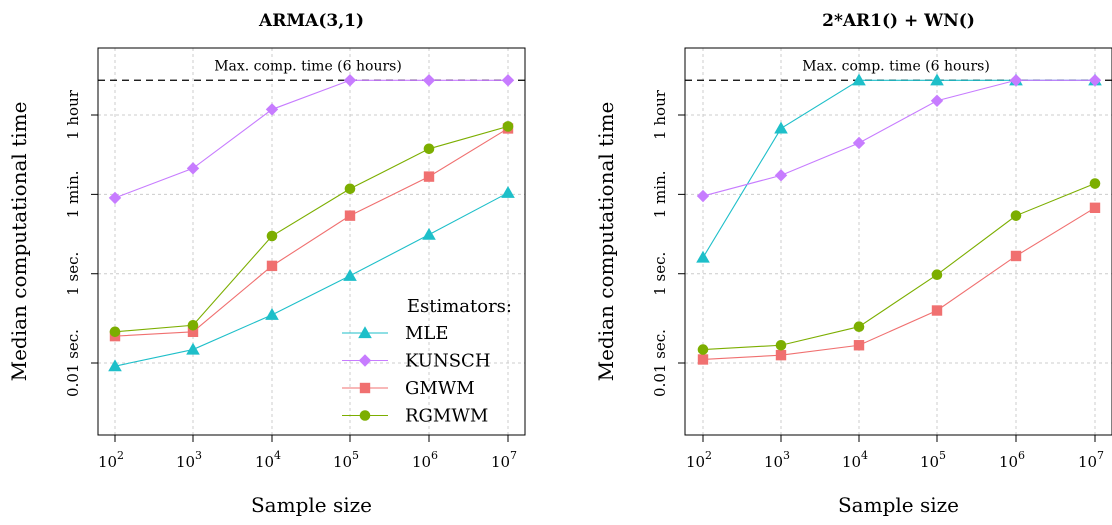  I want to click on series-kunsch, so click(899, 138).